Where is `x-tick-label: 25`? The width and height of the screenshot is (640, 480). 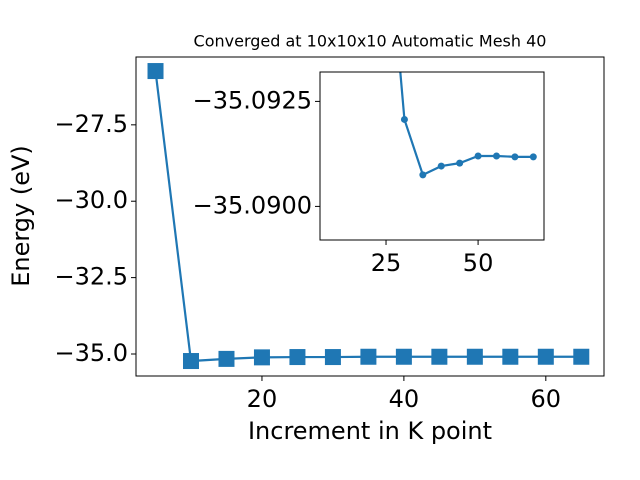 x-tick-label: 25 is located at coordinates (386, 263).